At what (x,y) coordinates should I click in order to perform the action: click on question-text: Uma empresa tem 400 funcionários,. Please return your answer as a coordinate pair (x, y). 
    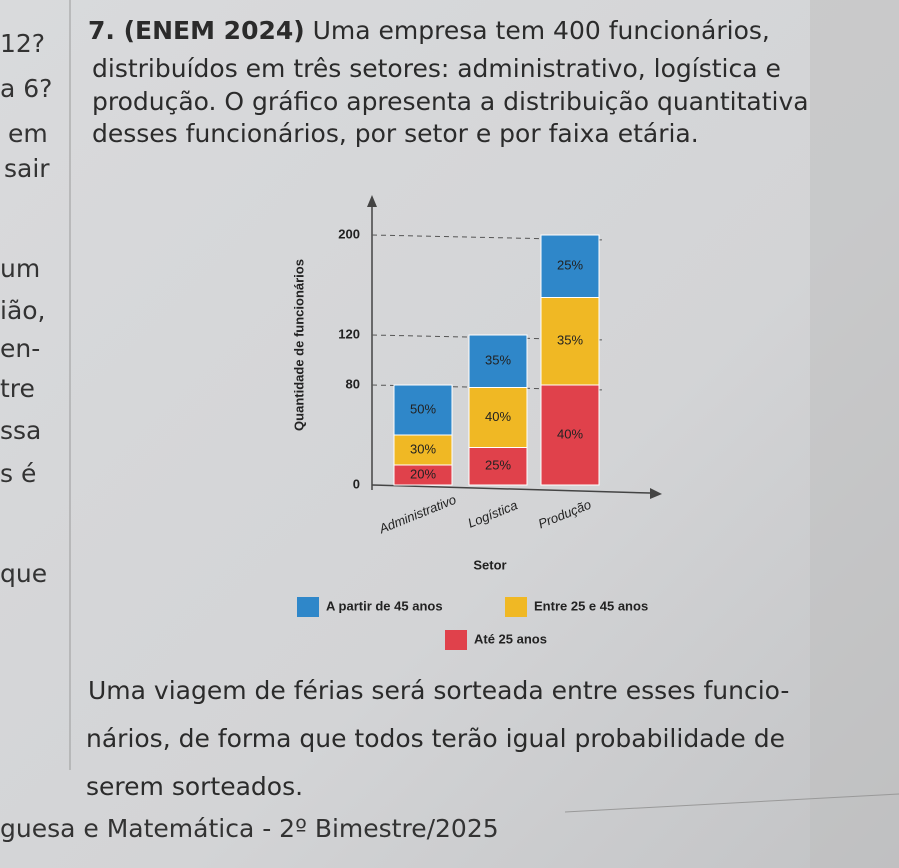
    Looking at the image, I should click on (537, 30).